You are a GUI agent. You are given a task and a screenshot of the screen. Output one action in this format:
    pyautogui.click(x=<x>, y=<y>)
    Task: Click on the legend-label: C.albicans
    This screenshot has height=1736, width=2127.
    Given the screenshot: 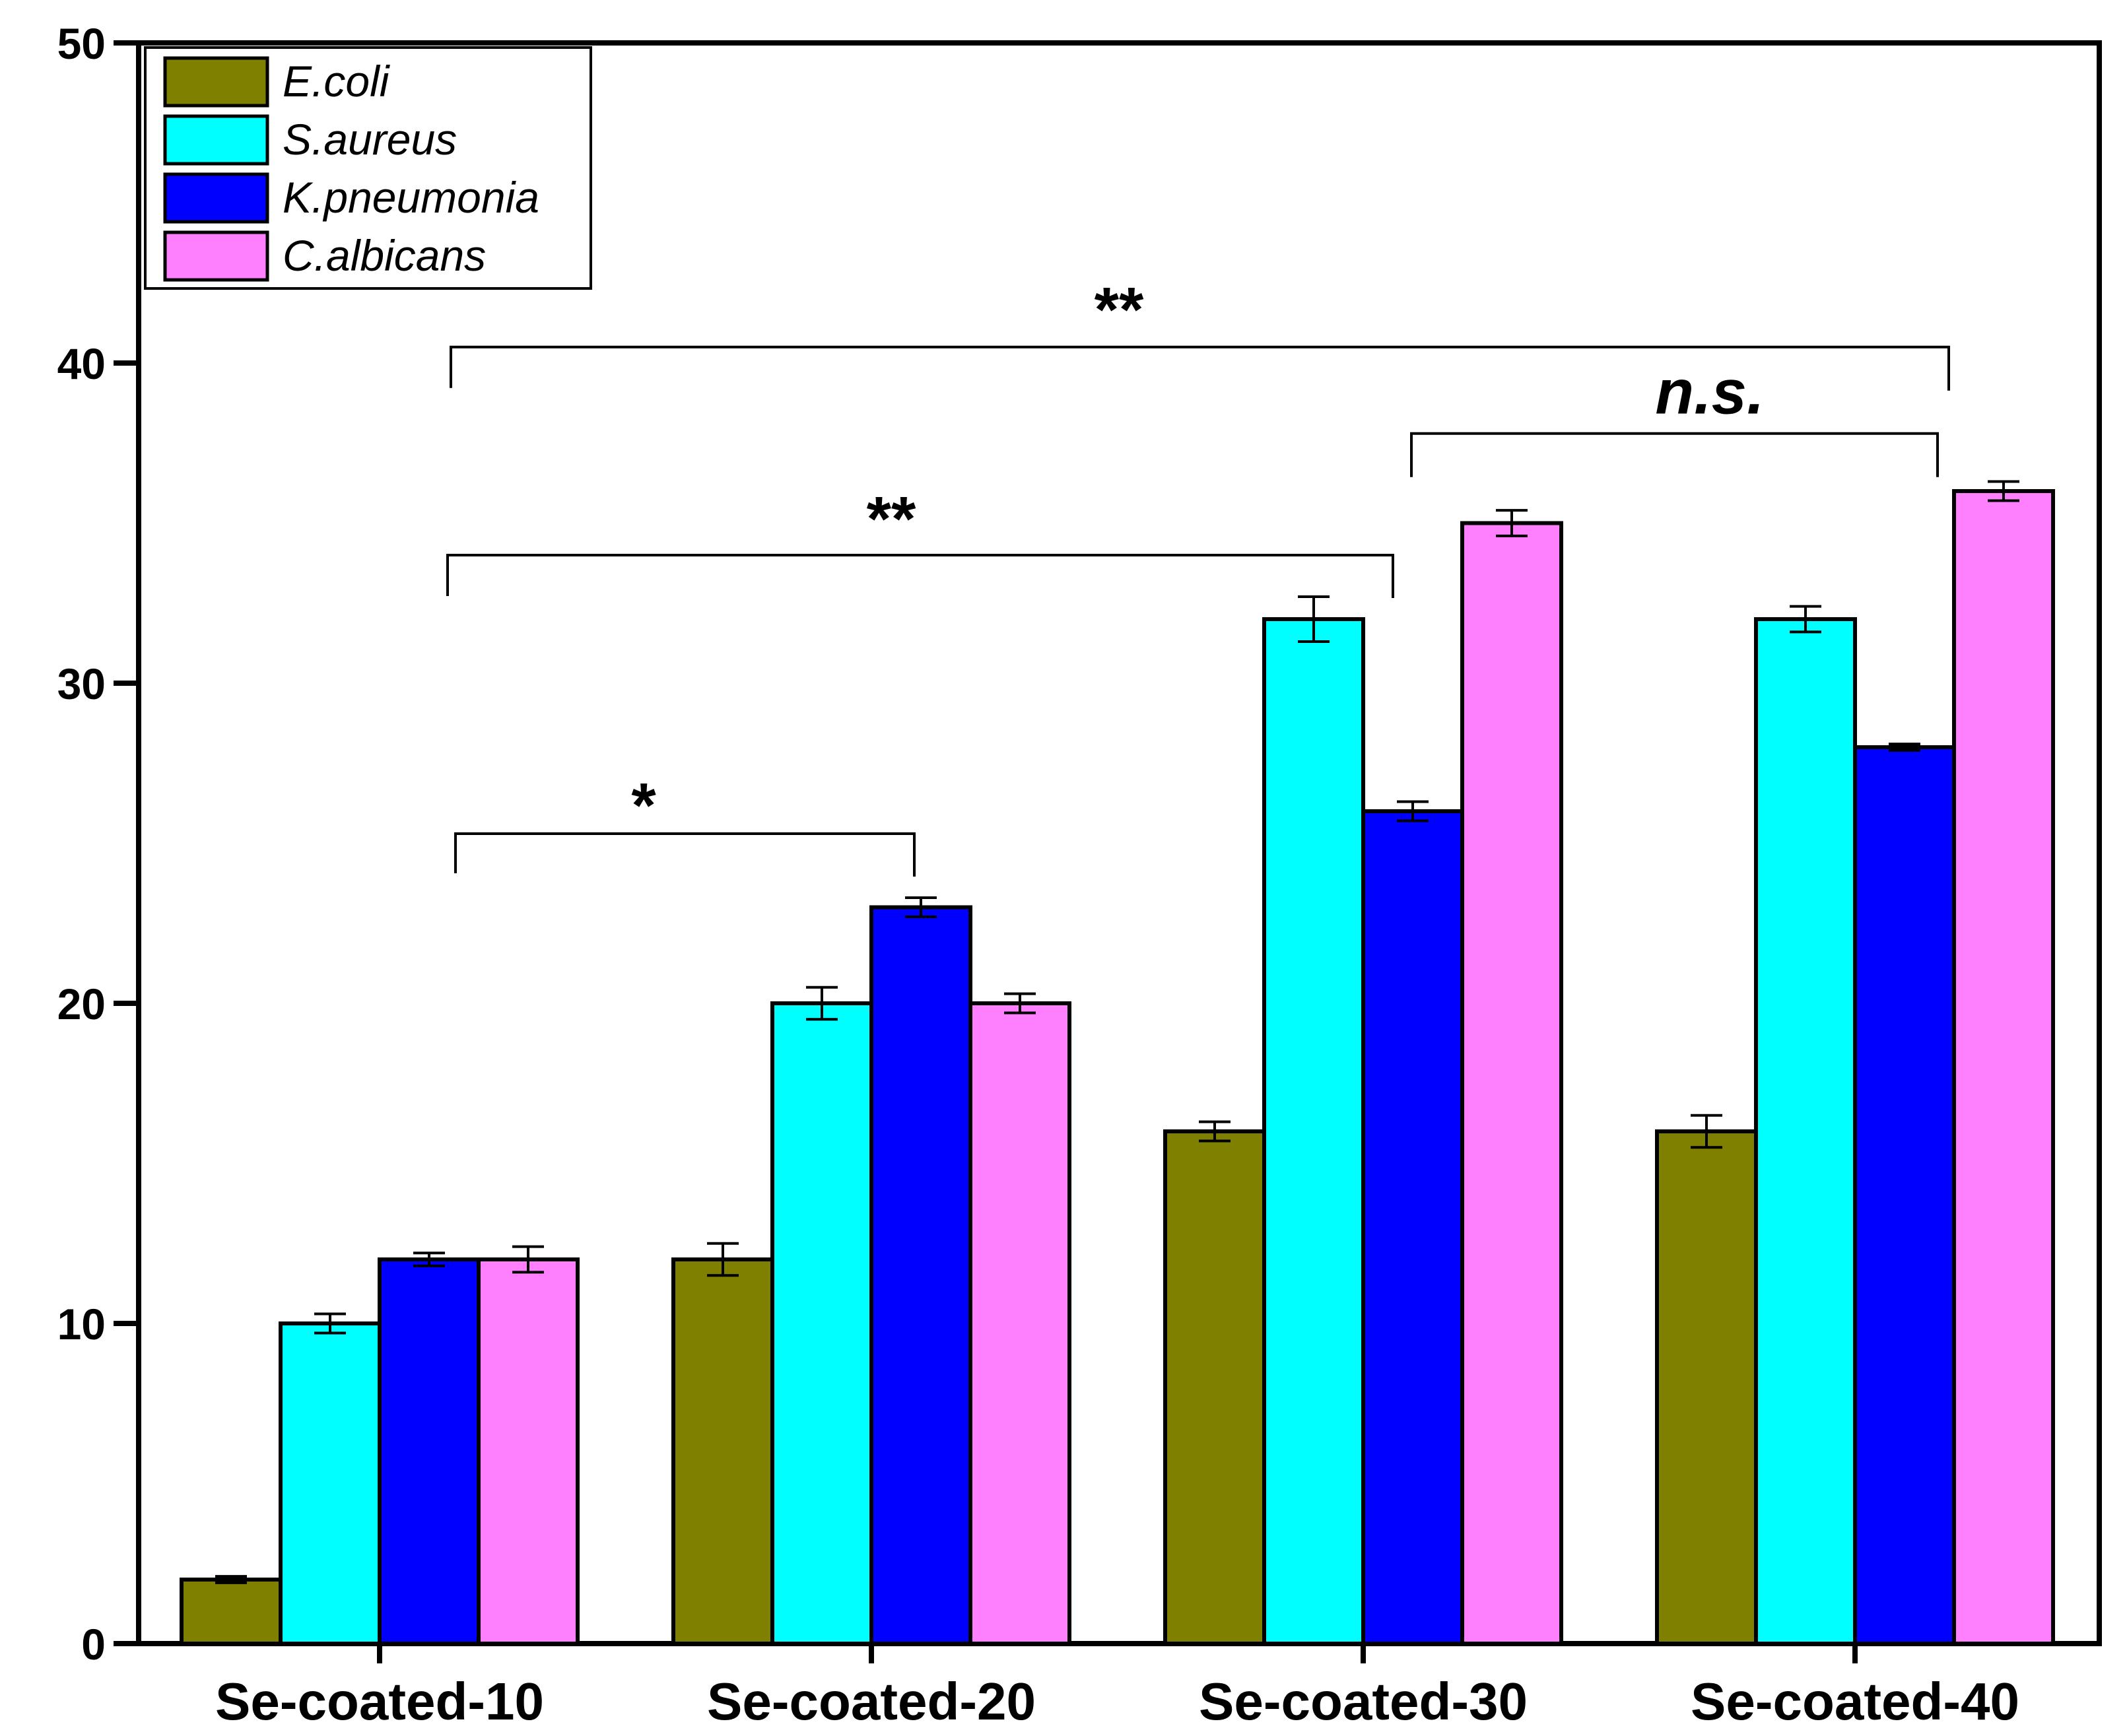 What is the action you would take?
    pyautogui.click(x=385, y=255)
    